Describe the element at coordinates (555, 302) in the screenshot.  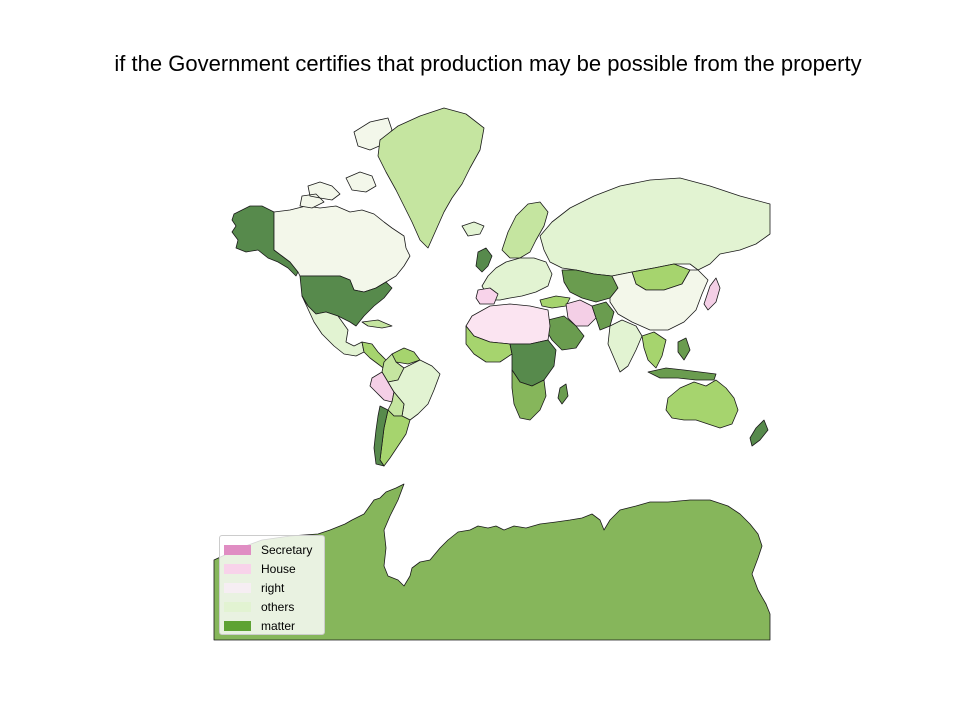
I see `region-turkey` at that location.